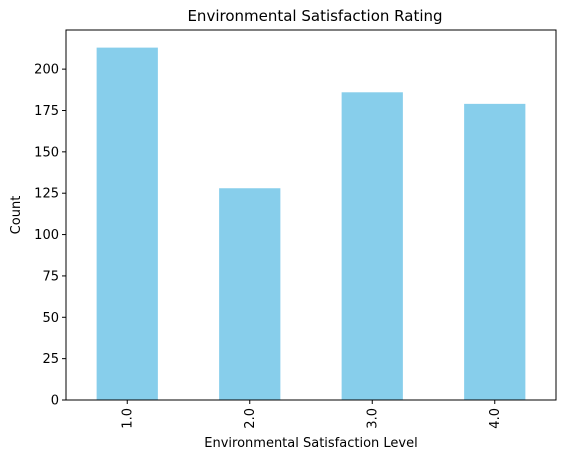 This screenshot has height=461, width=571. Describe the element at coordinates (127, 418) in the screenshot. I see `x-tick-label: 1.0` at that location.